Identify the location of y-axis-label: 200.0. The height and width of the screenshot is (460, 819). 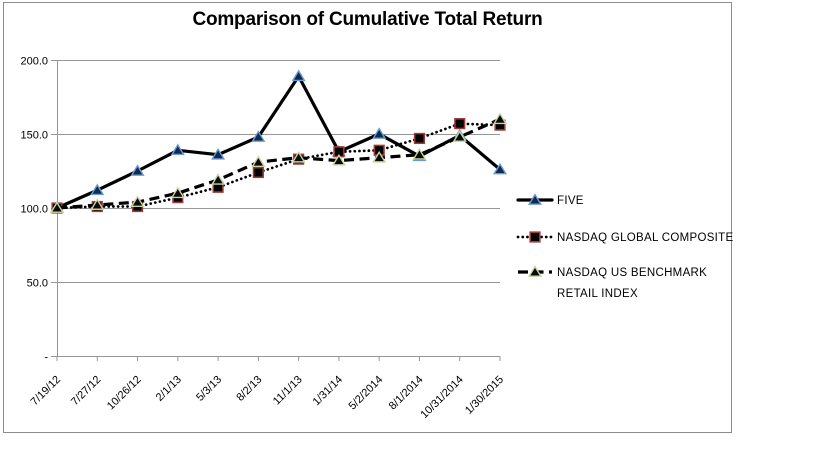
(34, 62).